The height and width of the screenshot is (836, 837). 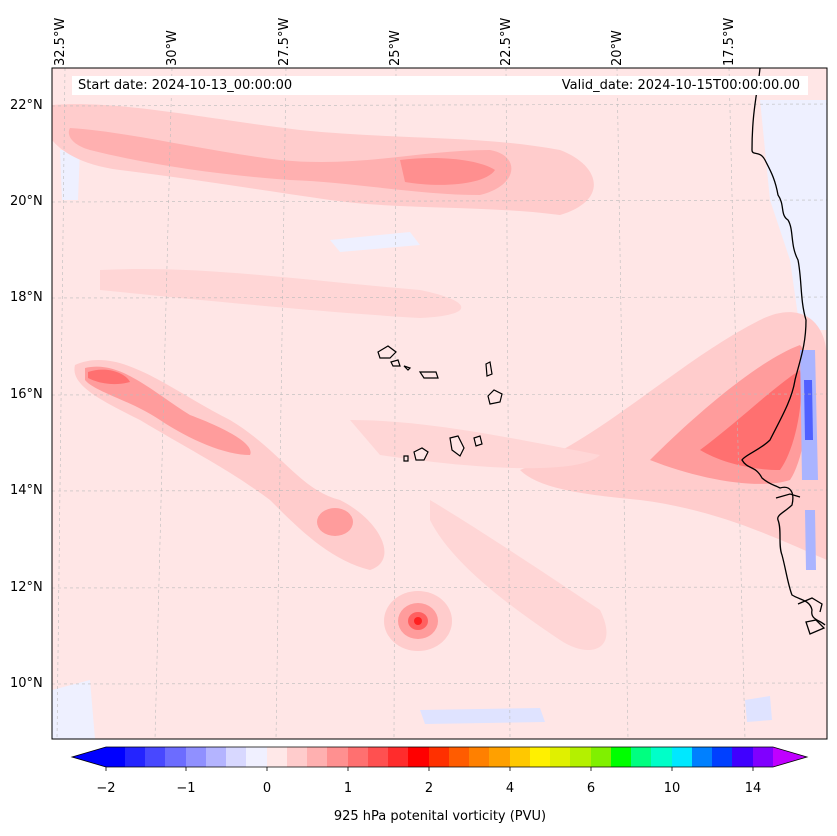 What do you see at coordinates (439, 758) in the screenshot?
I see `colorbar` at bounding box center [439, 758].